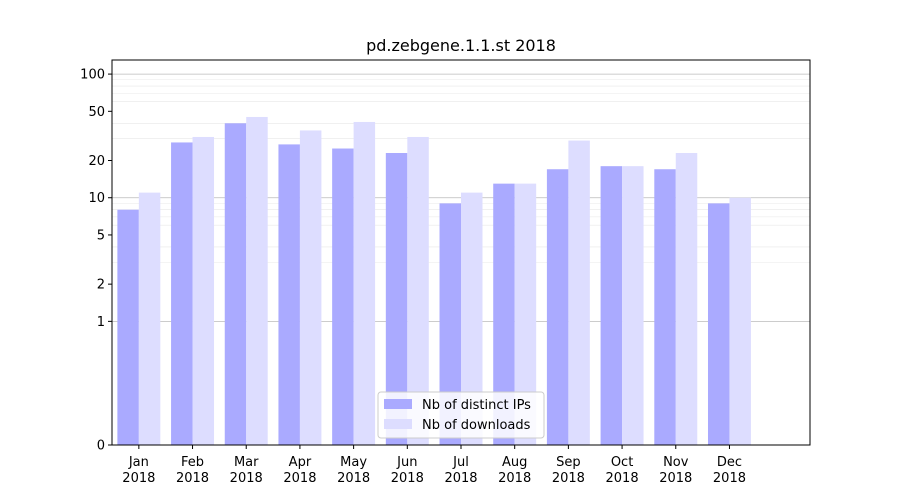  What do you see at coordinates (101, 235) in the screenshot?
I see `y-tick-label: 5` at bounding box center [101, 235].